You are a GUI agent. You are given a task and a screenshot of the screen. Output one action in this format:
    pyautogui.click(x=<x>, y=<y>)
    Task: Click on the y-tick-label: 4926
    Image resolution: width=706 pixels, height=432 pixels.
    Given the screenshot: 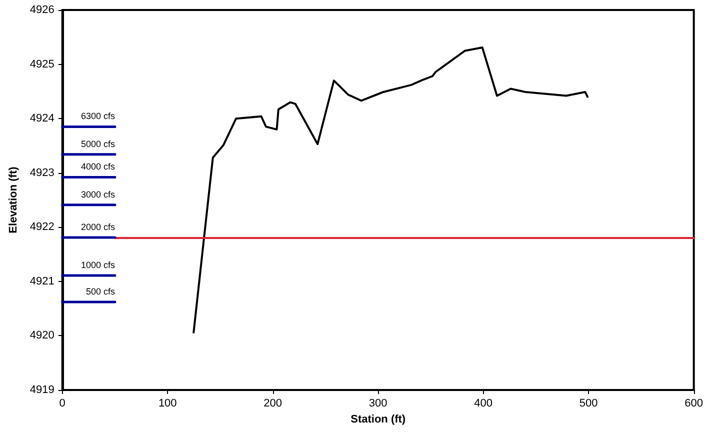 What is the action you would take?
    pyautogui.click(x=42, y=10)
    